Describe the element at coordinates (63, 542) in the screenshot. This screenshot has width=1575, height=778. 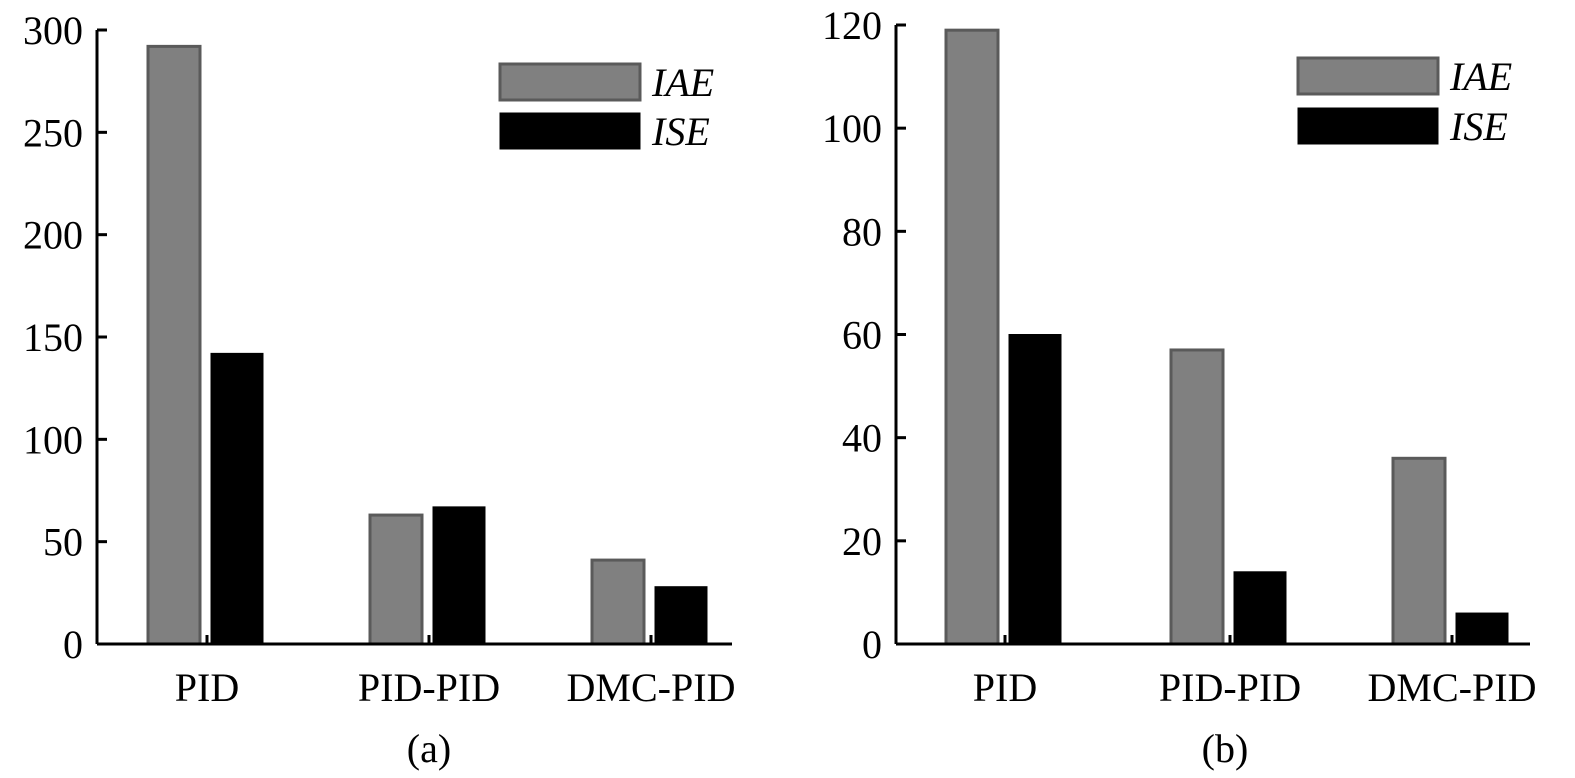
I see `y-tick-label: 50` at that location.